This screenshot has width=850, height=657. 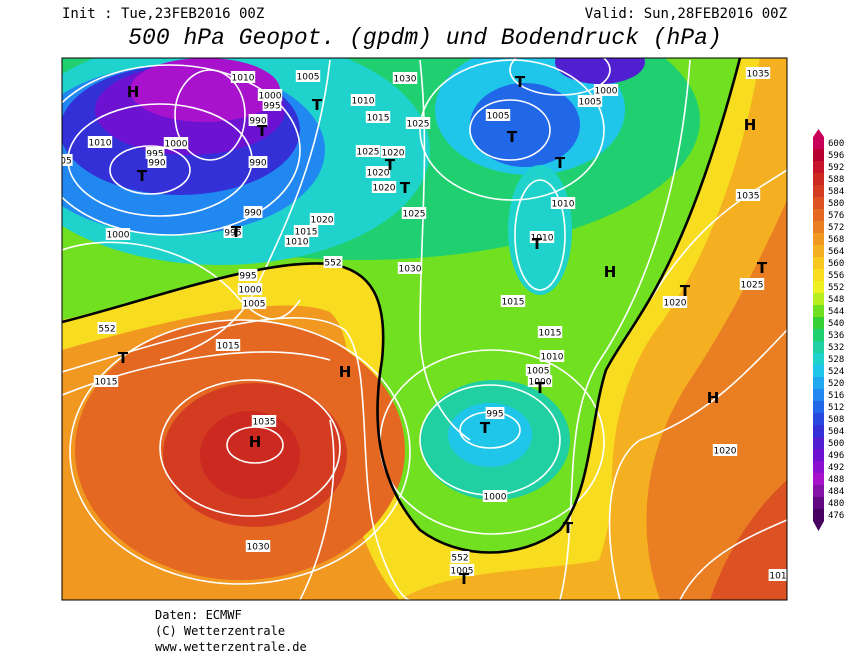 What do you see at coordinates (836, 300) in the screenshot?
I see `colorbar-label: 548` at bounding box center [836, 300].